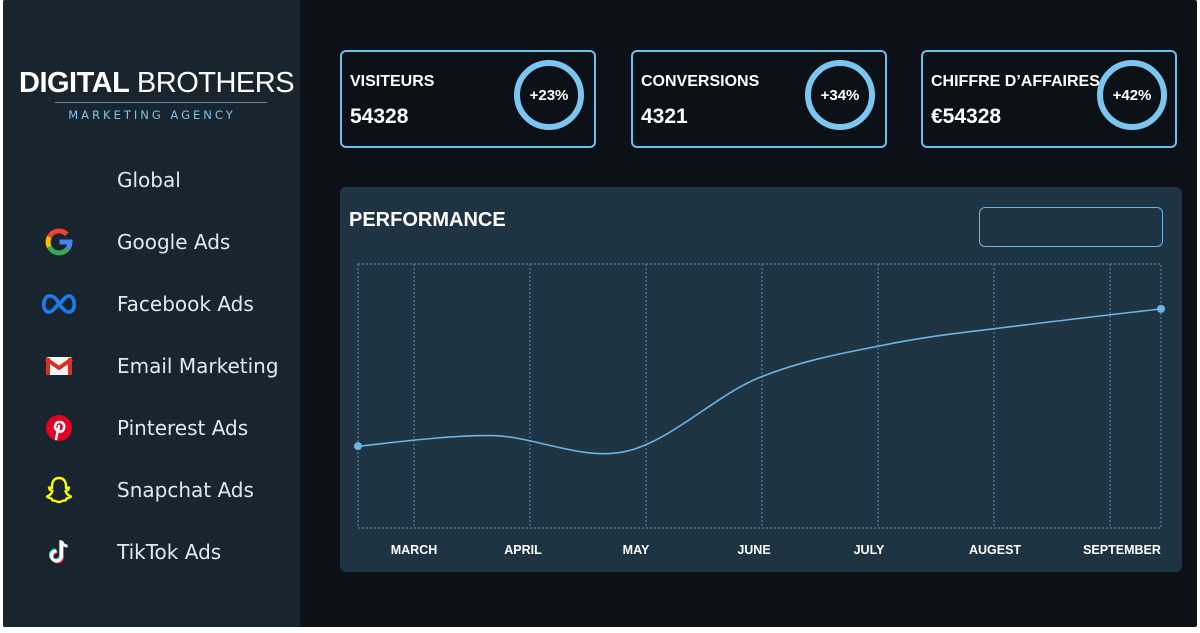 The image size is (1200, 633). What do you see at coordinates (59, 552) in the screenshot?
I see `tiktok-icon` at bounding box center [59, 552].